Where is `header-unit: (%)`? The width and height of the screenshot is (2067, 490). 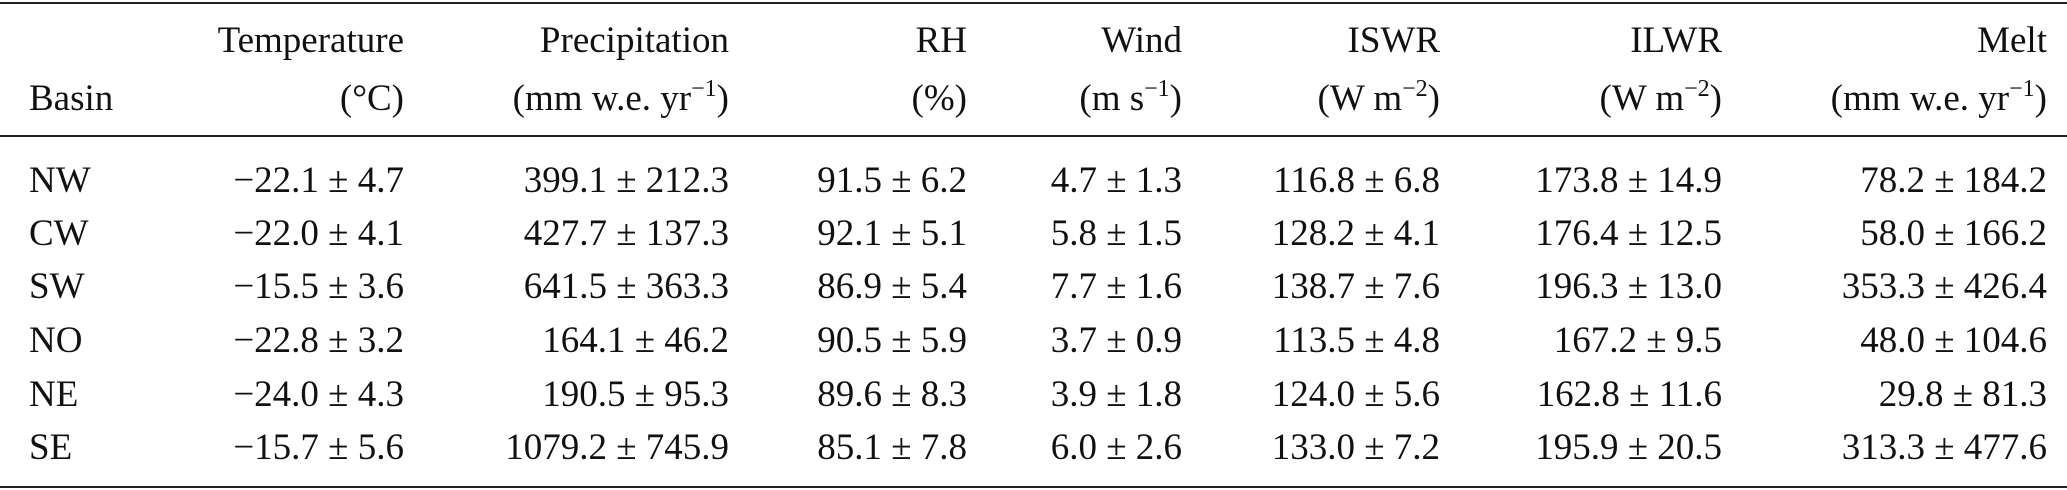 header-unit: (%) is located at coordinates (939, 98).